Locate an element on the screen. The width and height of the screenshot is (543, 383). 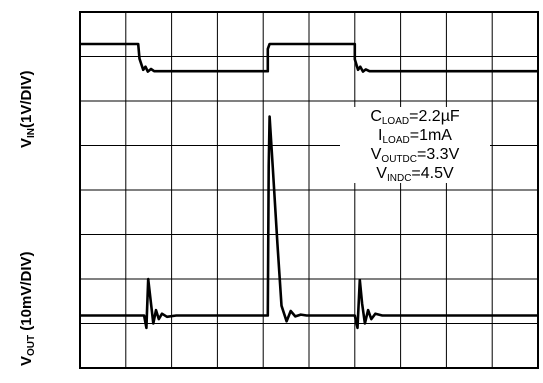
annotation-vindc: VINDC=4.5V is located at coordinates (415, 174).